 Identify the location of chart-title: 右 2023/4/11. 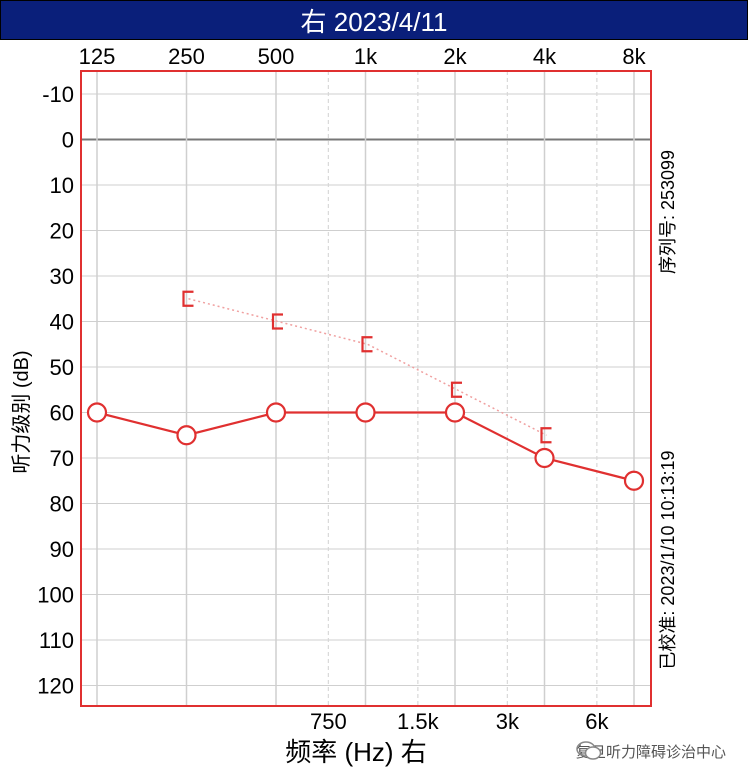
(374, 20).